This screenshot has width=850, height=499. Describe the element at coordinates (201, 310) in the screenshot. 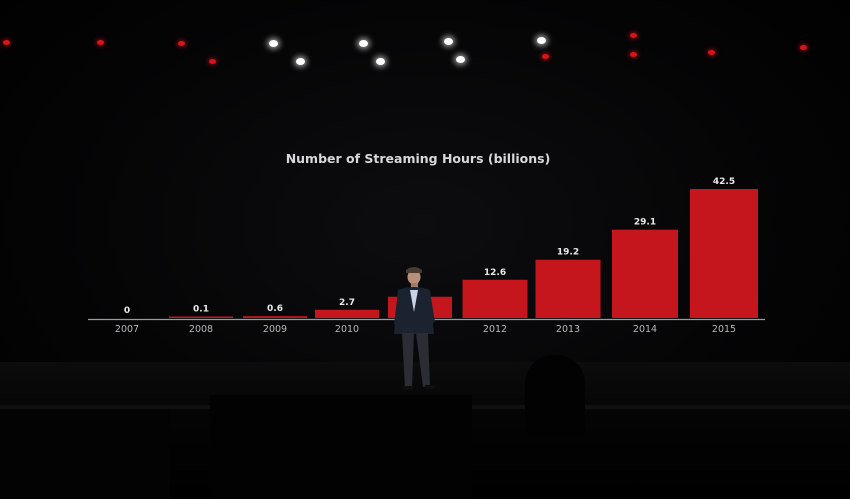

I see `value-label-2008: 0.1` at that location.